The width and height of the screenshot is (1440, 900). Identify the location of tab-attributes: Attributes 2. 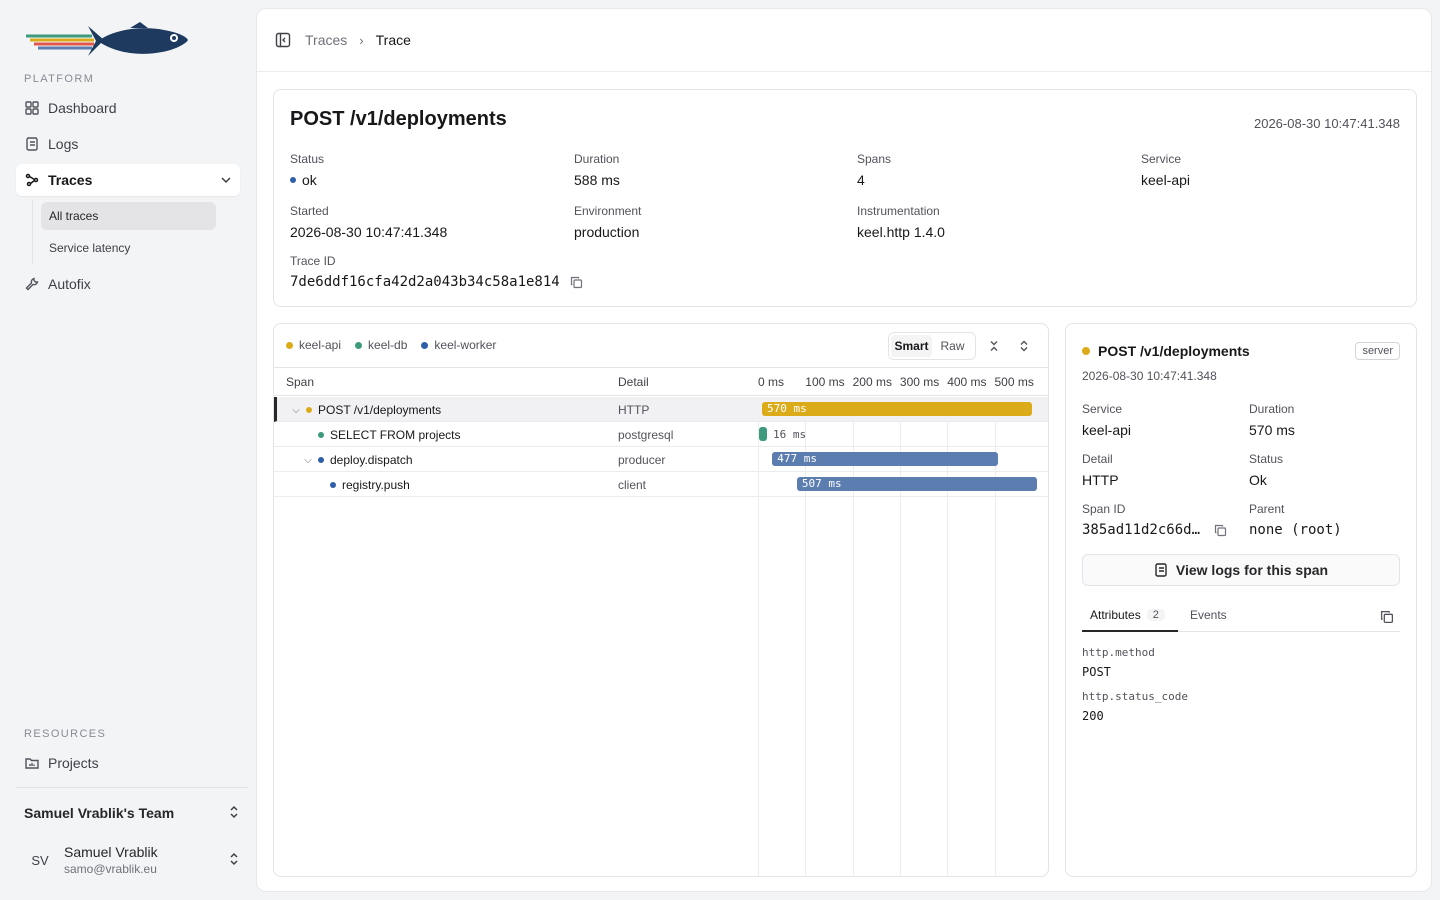
(1127, 615).